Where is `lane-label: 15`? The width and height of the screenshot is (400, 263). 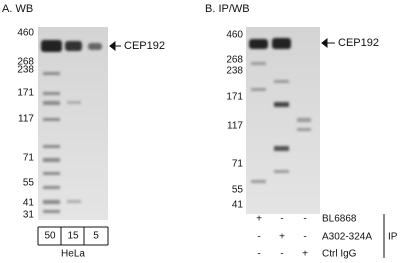
lane-label: 15 is located at coordinates (73, 236).